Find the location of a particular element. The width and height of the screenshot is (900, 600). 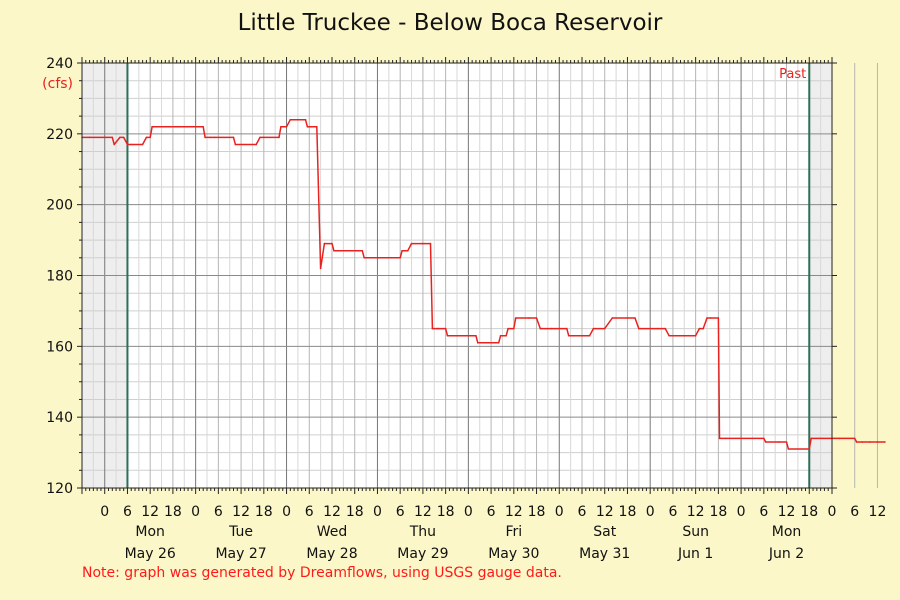

past-label: Past is located at coordinates (792, 74).